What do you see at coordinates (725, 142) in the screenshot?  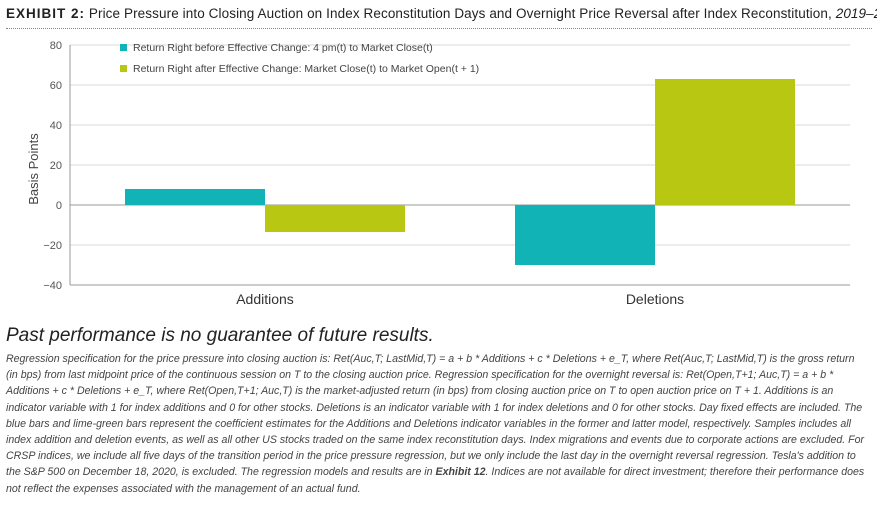 I see `bar-deletions-lime` at bounding box center [725, 142].